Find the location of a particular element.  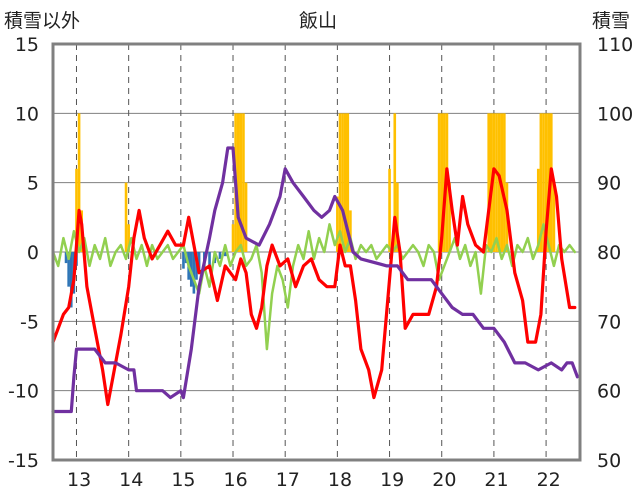

x-tick-label: 20 is located at coordinates (444, 480).